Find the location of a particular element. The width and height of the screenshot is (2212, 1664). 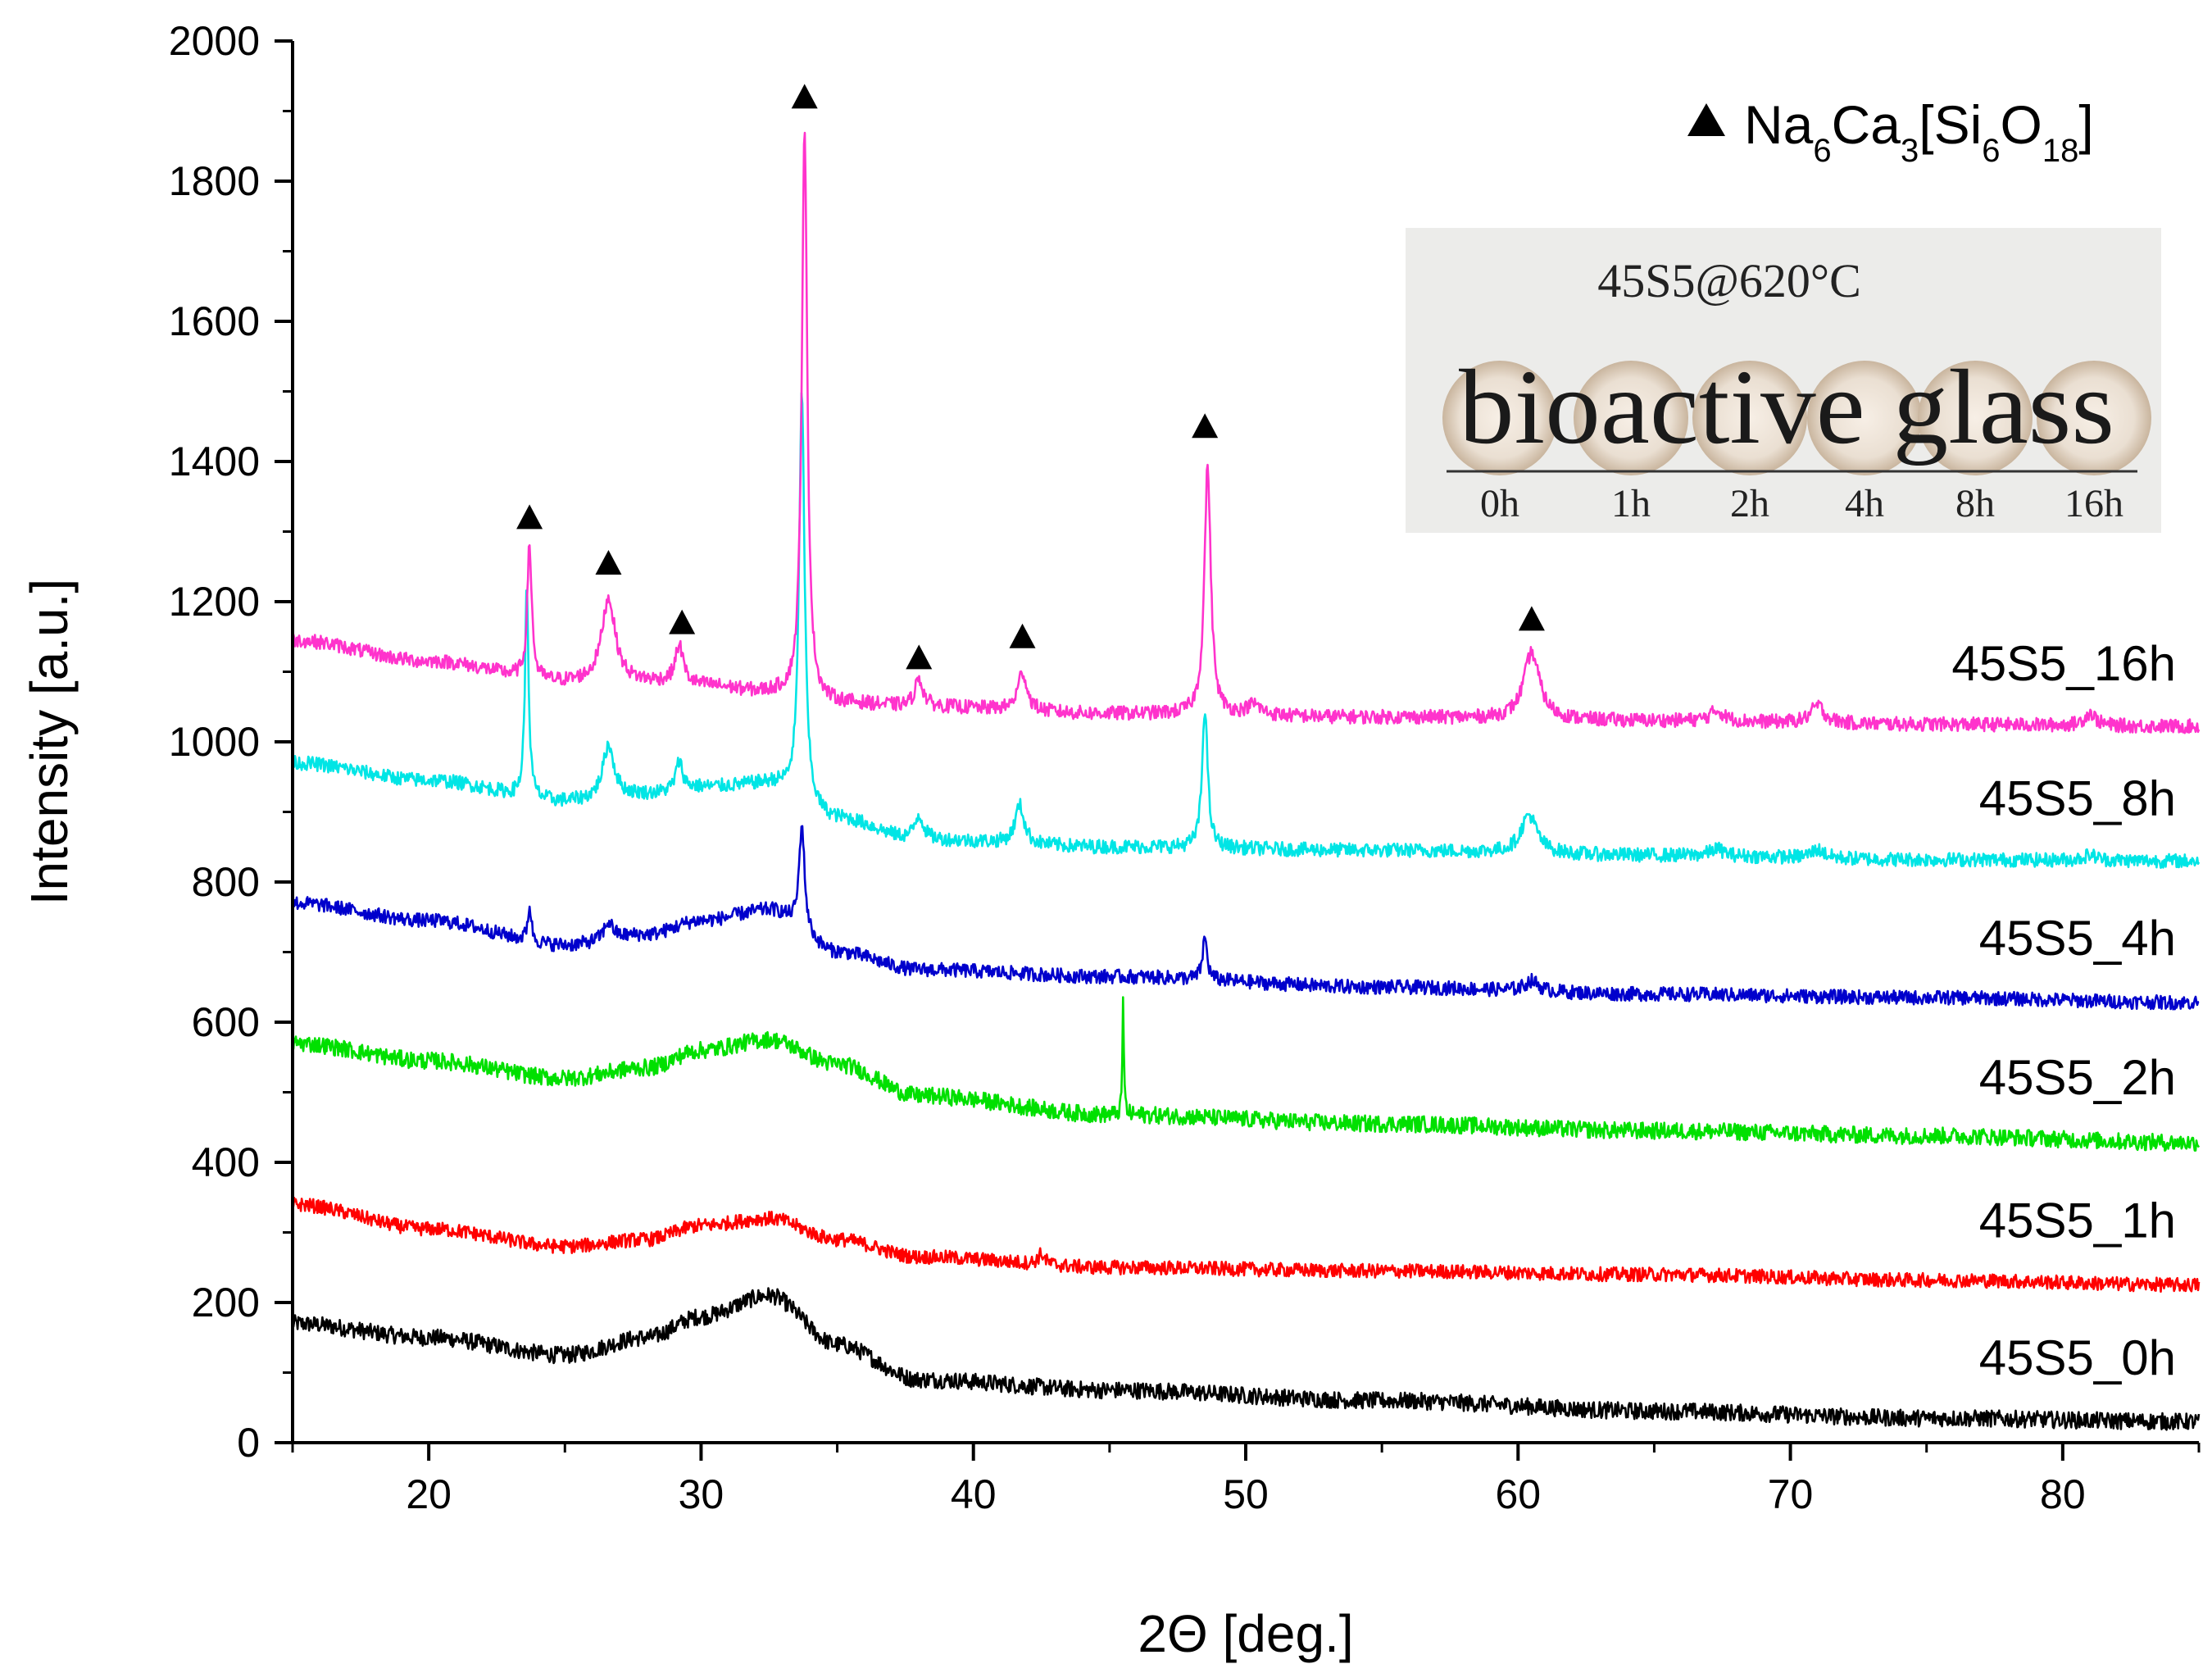

inset-time-label: 16h is located at coordinates (2094, 504).